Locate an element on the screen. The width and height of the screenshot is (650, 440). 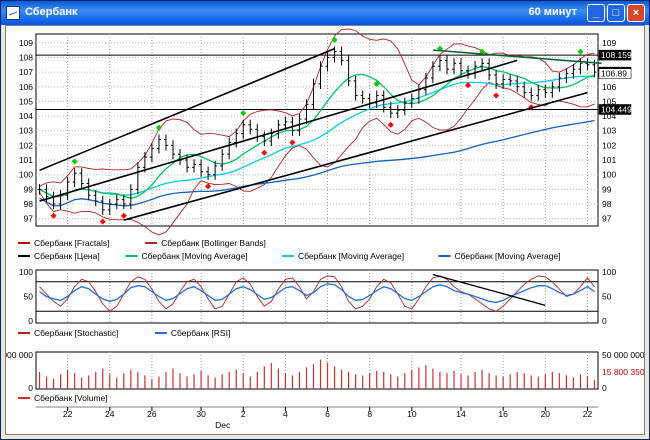
oscillator-legend-label: Сбербанк [RSI] is located at coordinates (200, 333).